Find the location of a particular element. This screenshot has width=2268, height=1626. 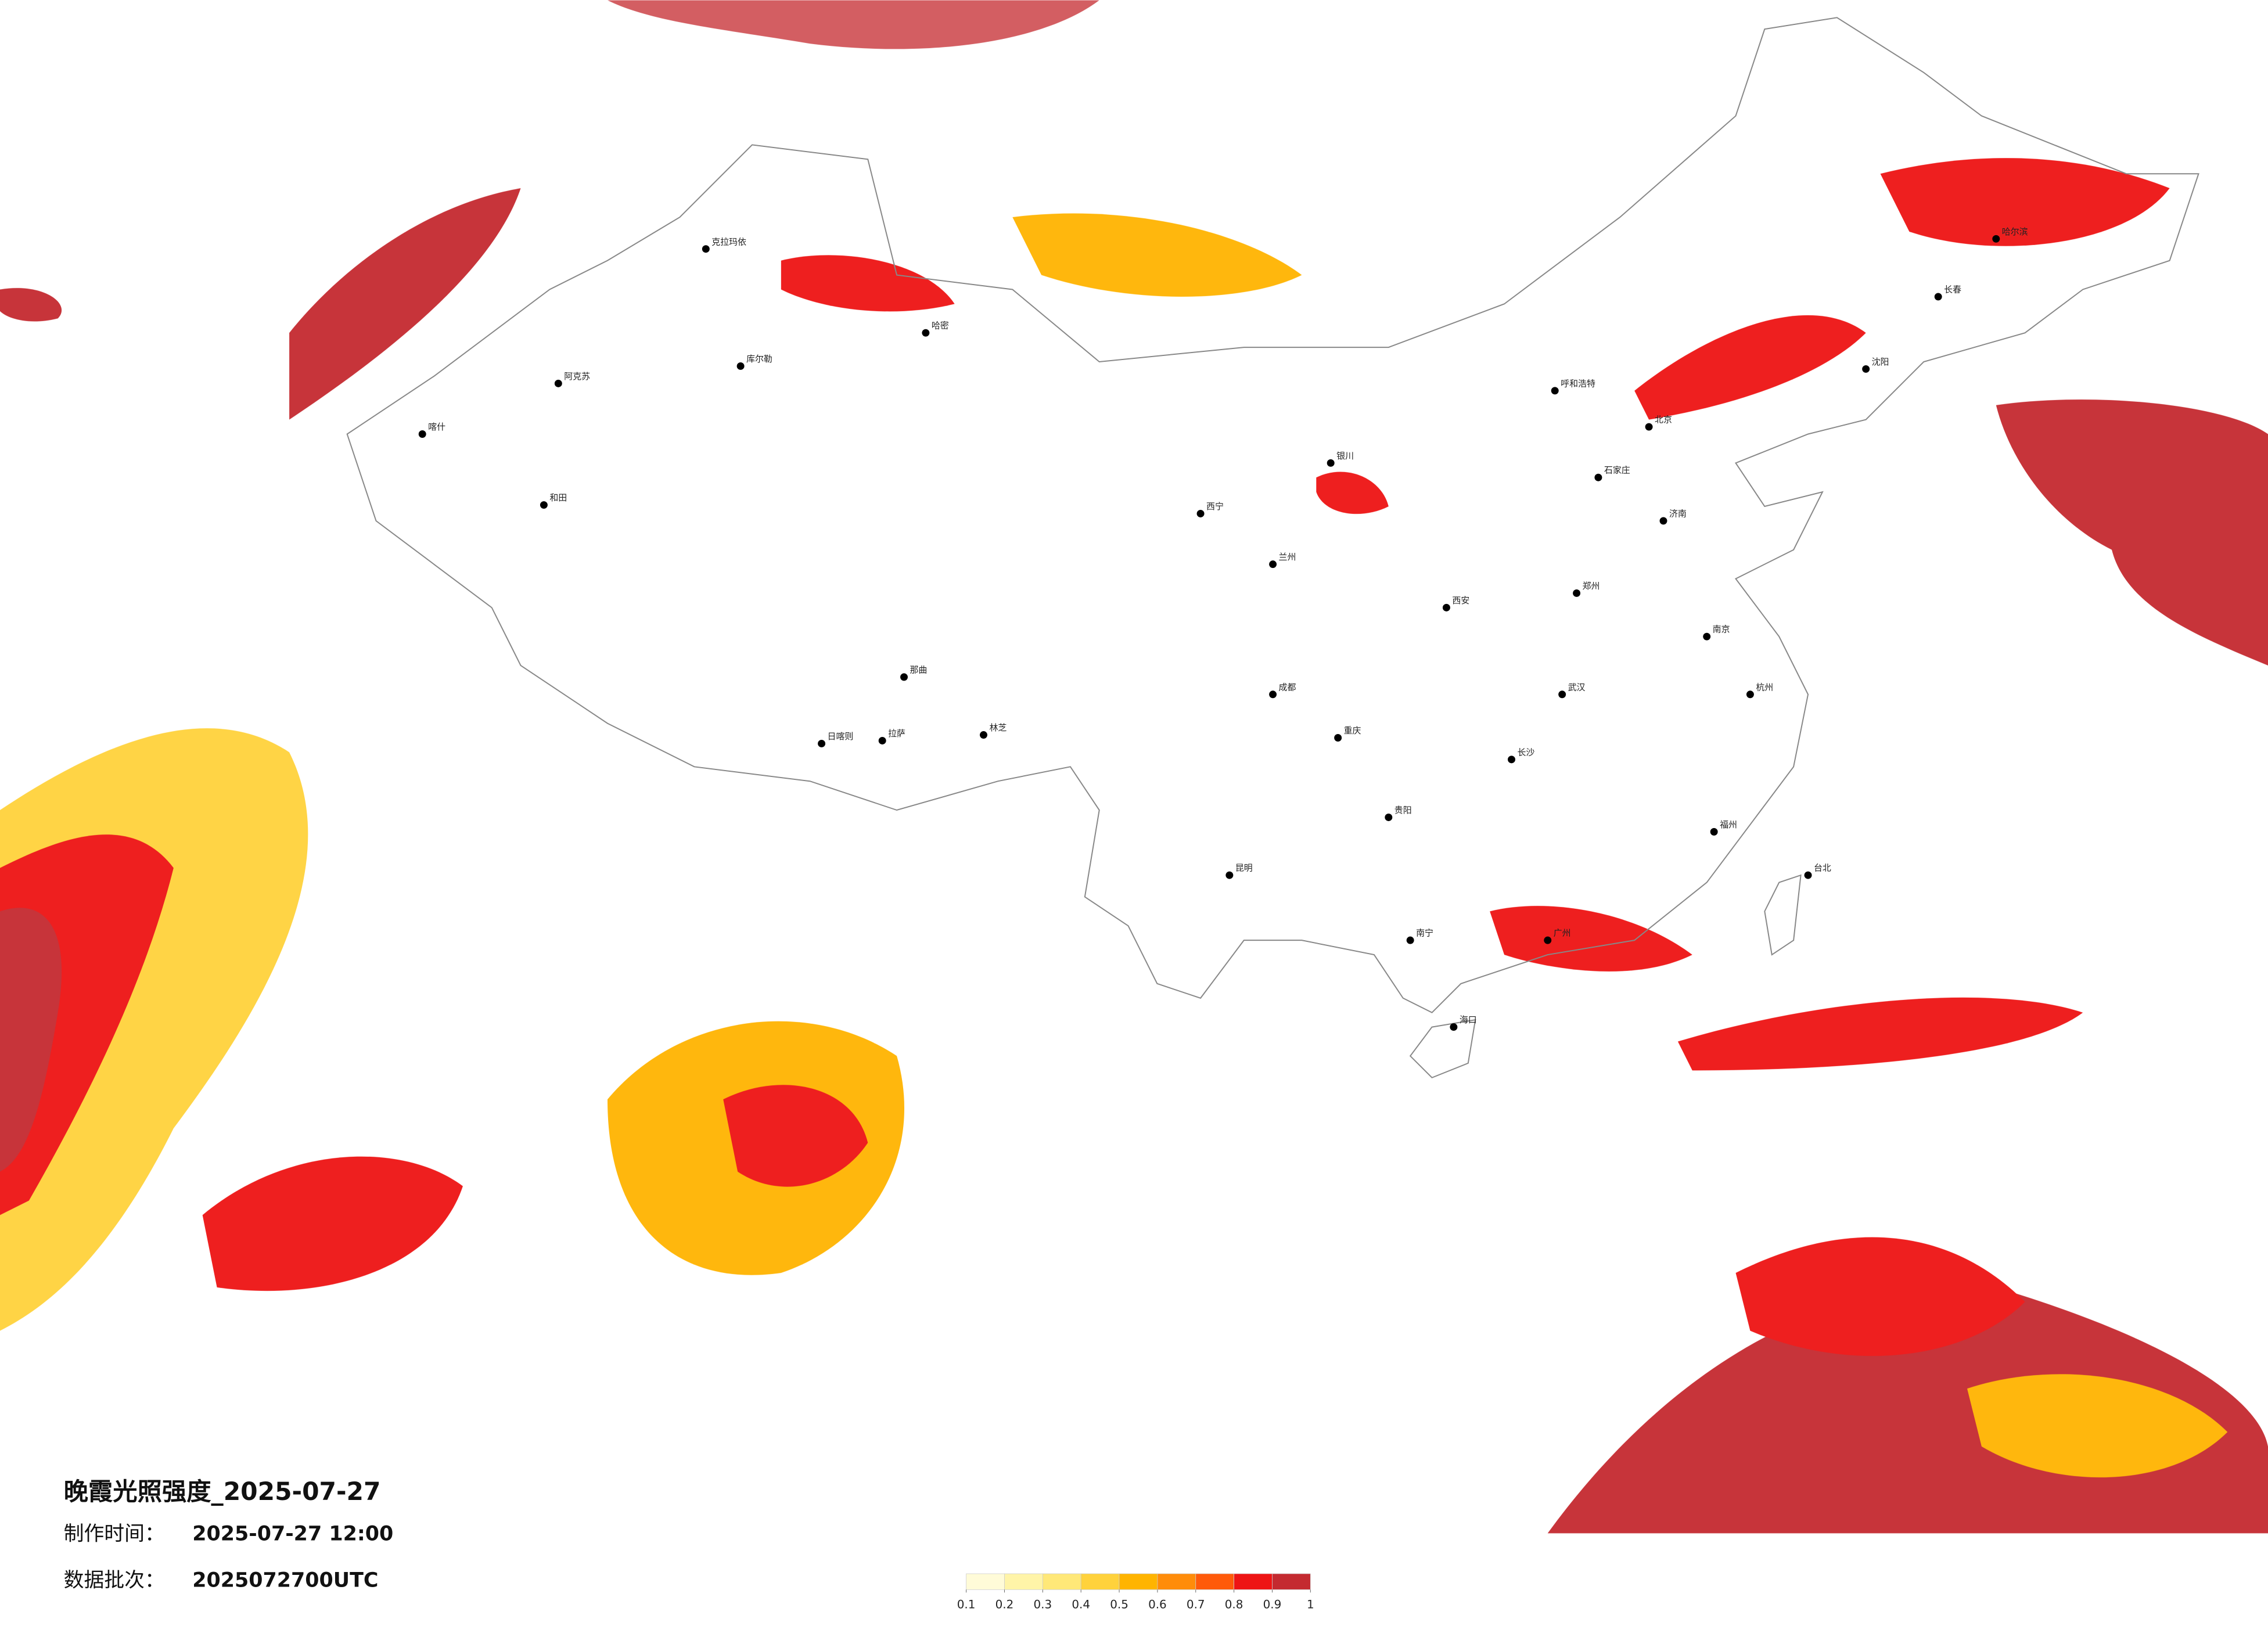

made-label: 制作时间： is located at coordinates (114, 1534).